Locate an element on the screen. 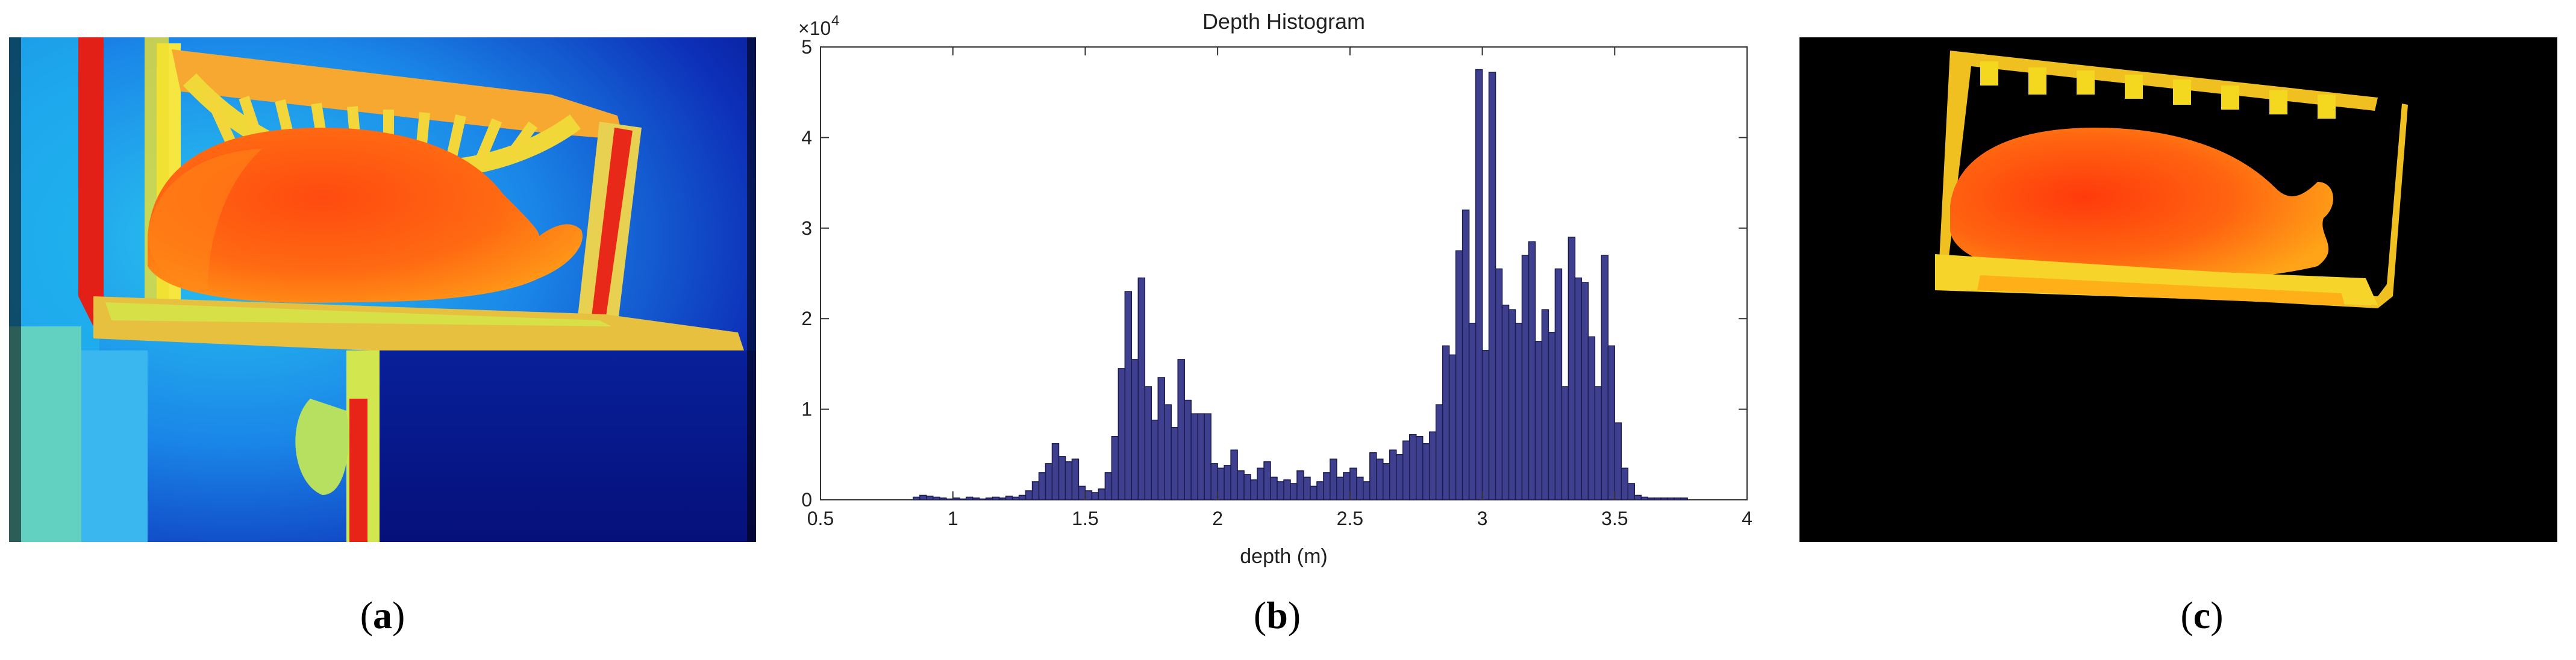 This screenshot has height=660, width=2576. chart-title: Depth Histogram is located at coordinates (1284, 21).